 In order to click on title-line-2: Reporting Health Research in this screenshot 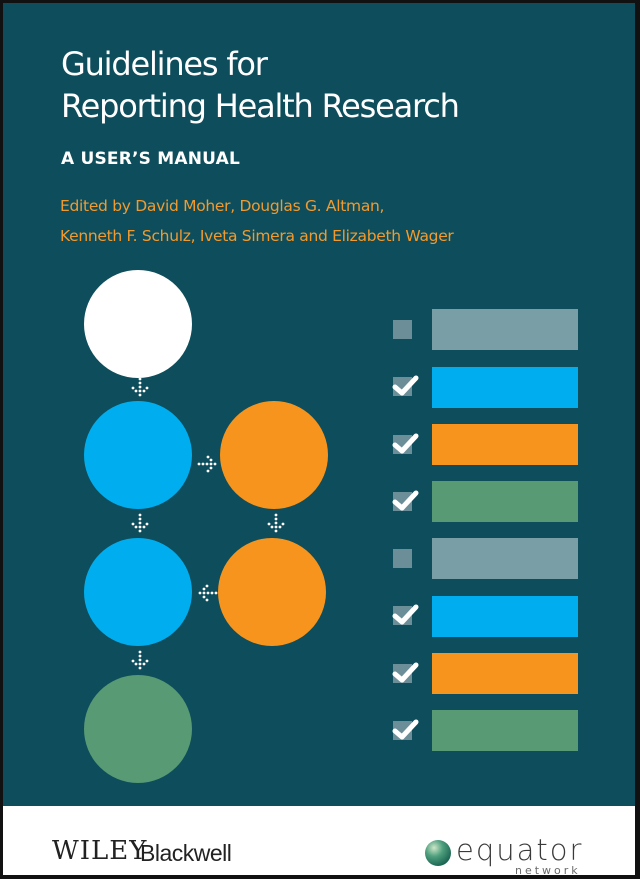, I will do `click(260, 106)`.